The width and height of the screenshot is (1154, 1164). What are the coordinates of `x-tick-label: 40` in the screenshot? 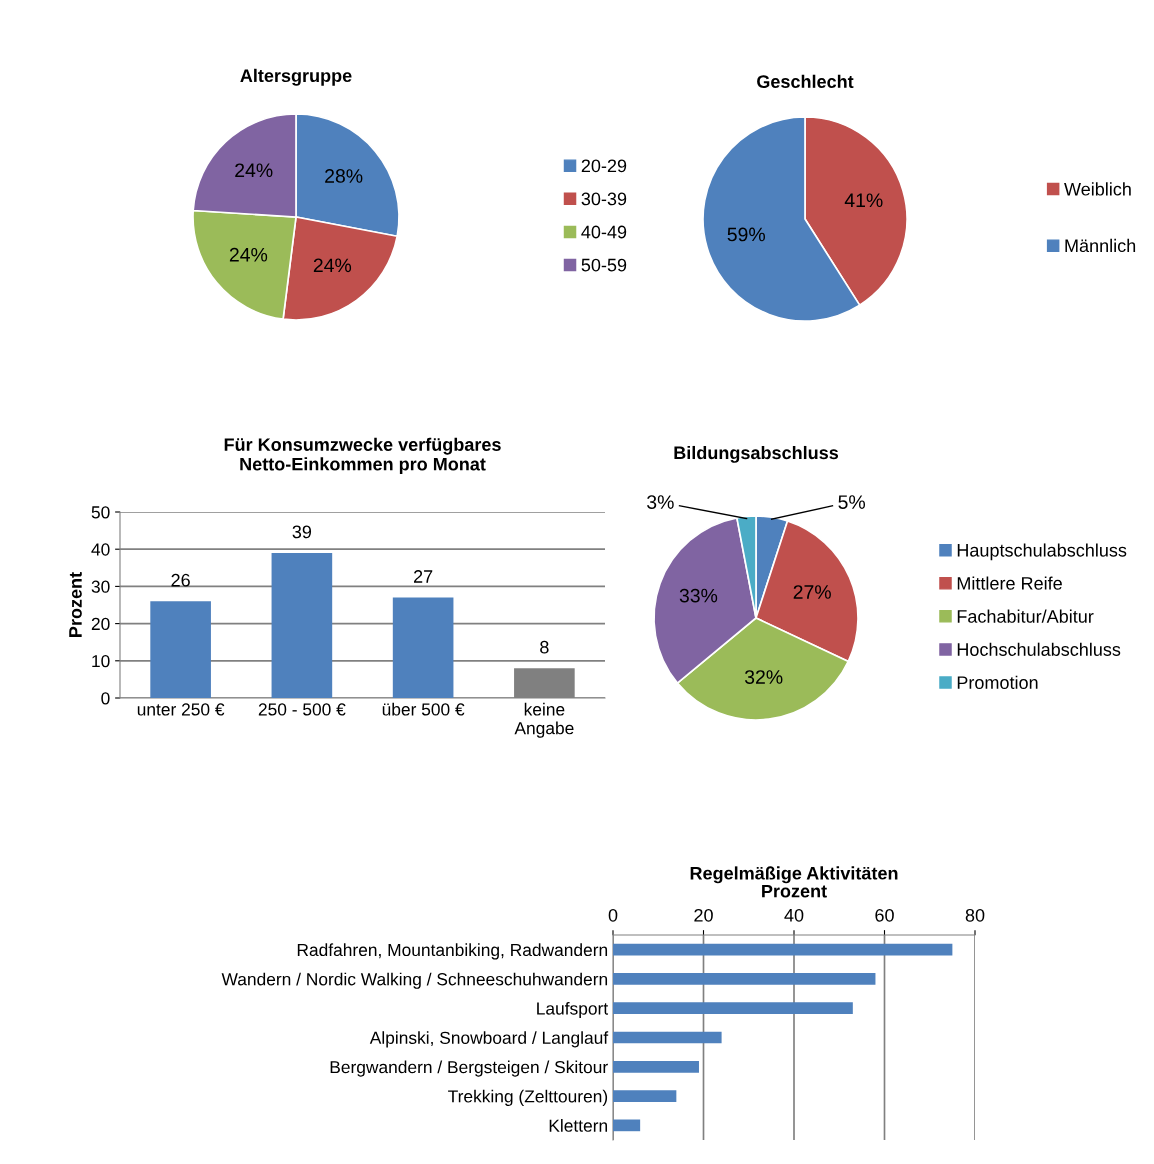 It's located at (794, 915).